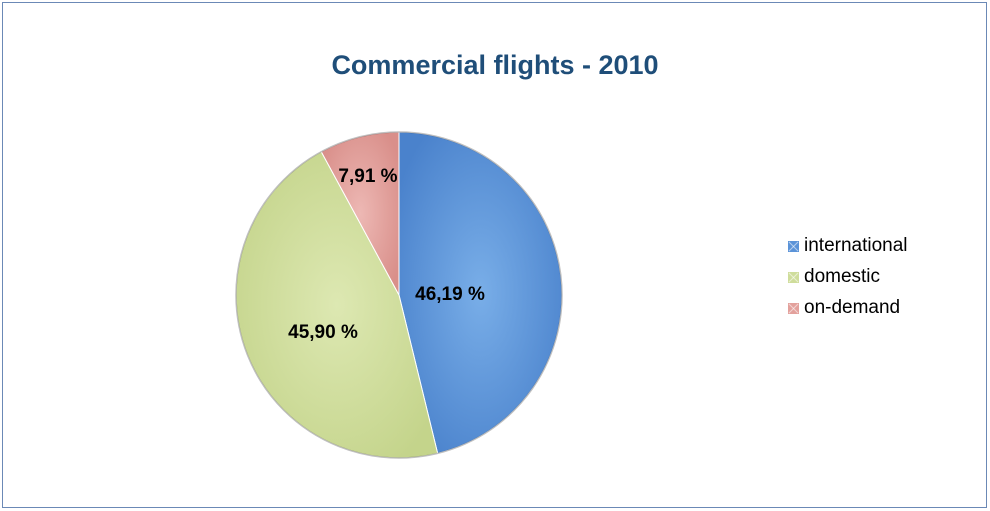  What do you see at coordinates (842, 276) in the screenshot?
I see `legend-label-domestic: domestic` at bounding box center [842, 276].